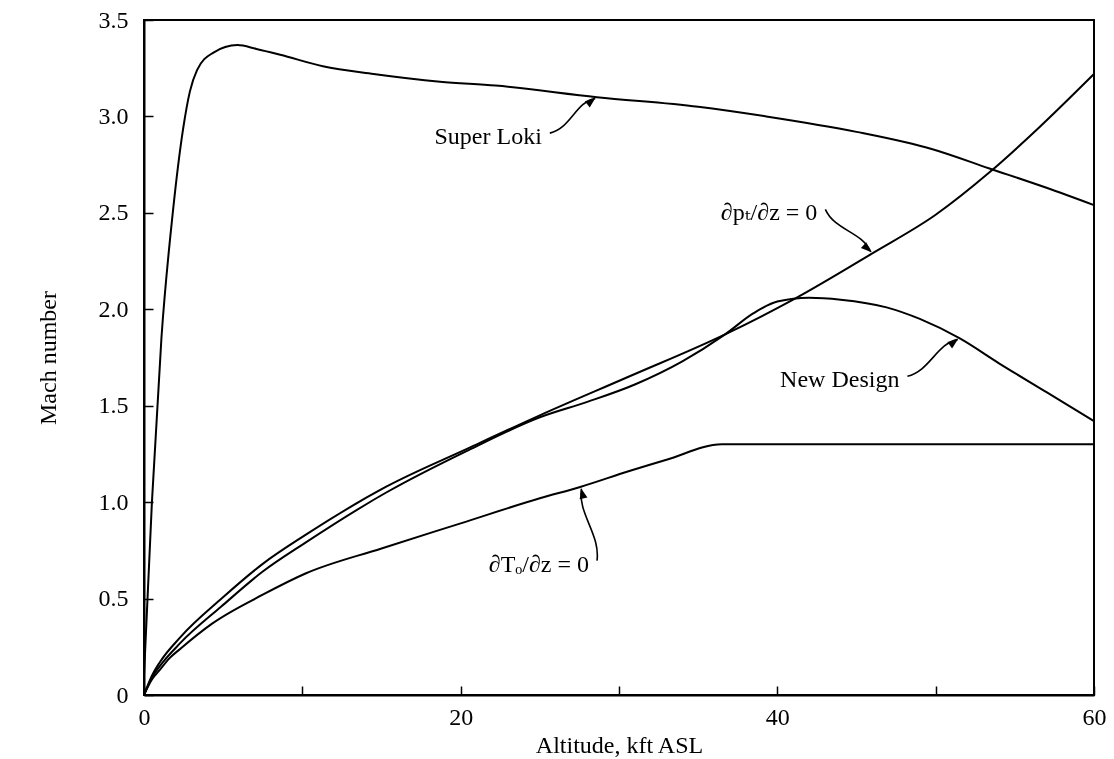 Image resolution: width=1114 pixels, height=759 pixels. Describe the element at coordinates (113, 115) in the screenshot. I see `y-tick-label: 3.0` at that location.